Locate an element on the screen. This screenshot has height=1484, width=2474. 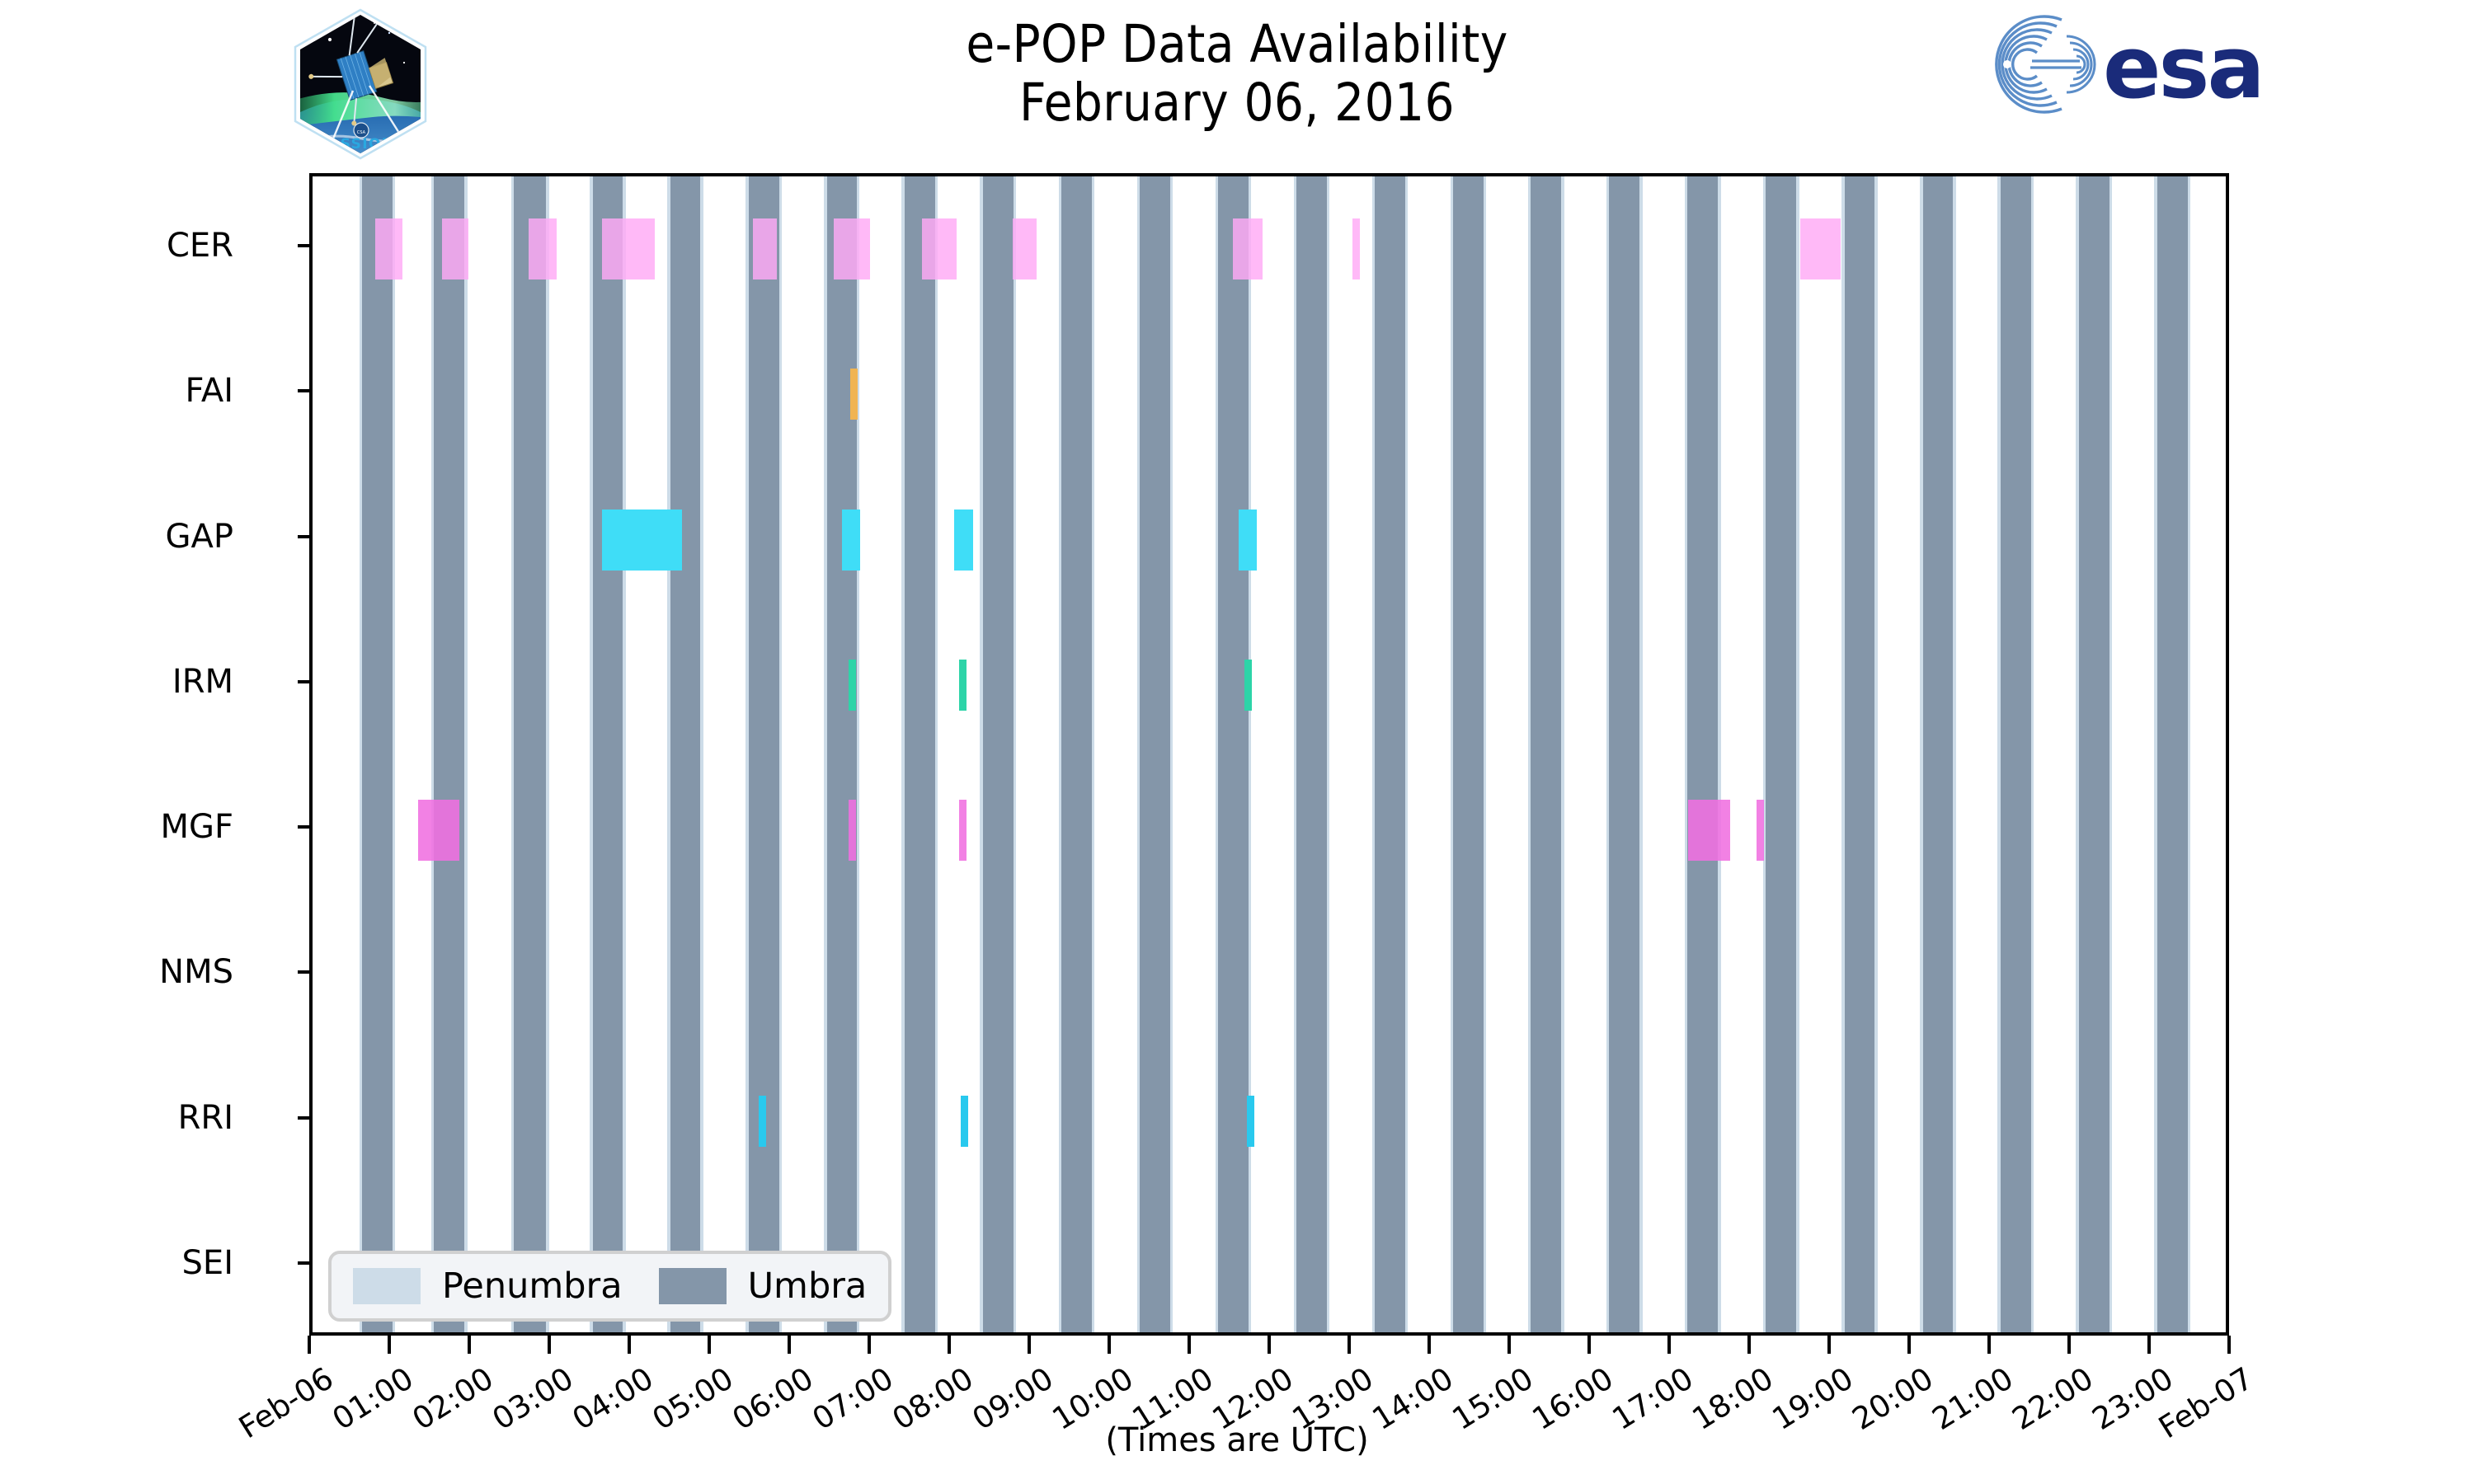
legend-item-umbra: Umbra is located at coordinates (763, 1286).